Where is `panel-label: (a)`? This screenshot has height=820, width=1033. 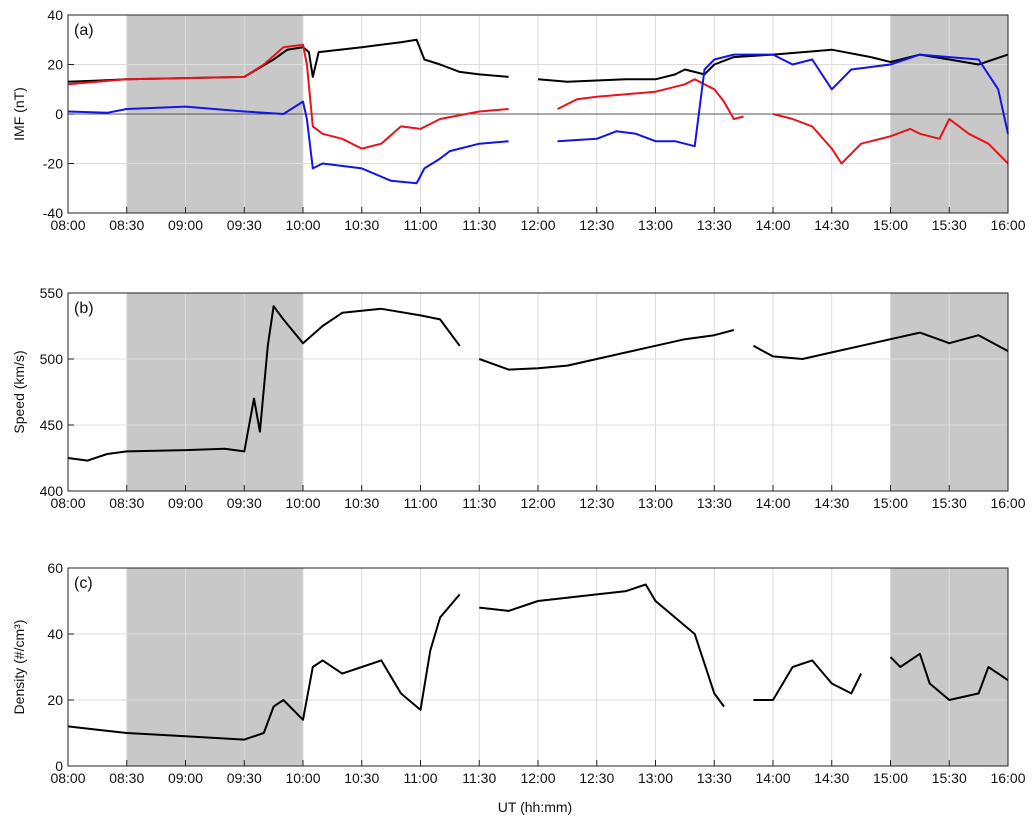
panel-label: (a) is located at coordinates (84, 30).